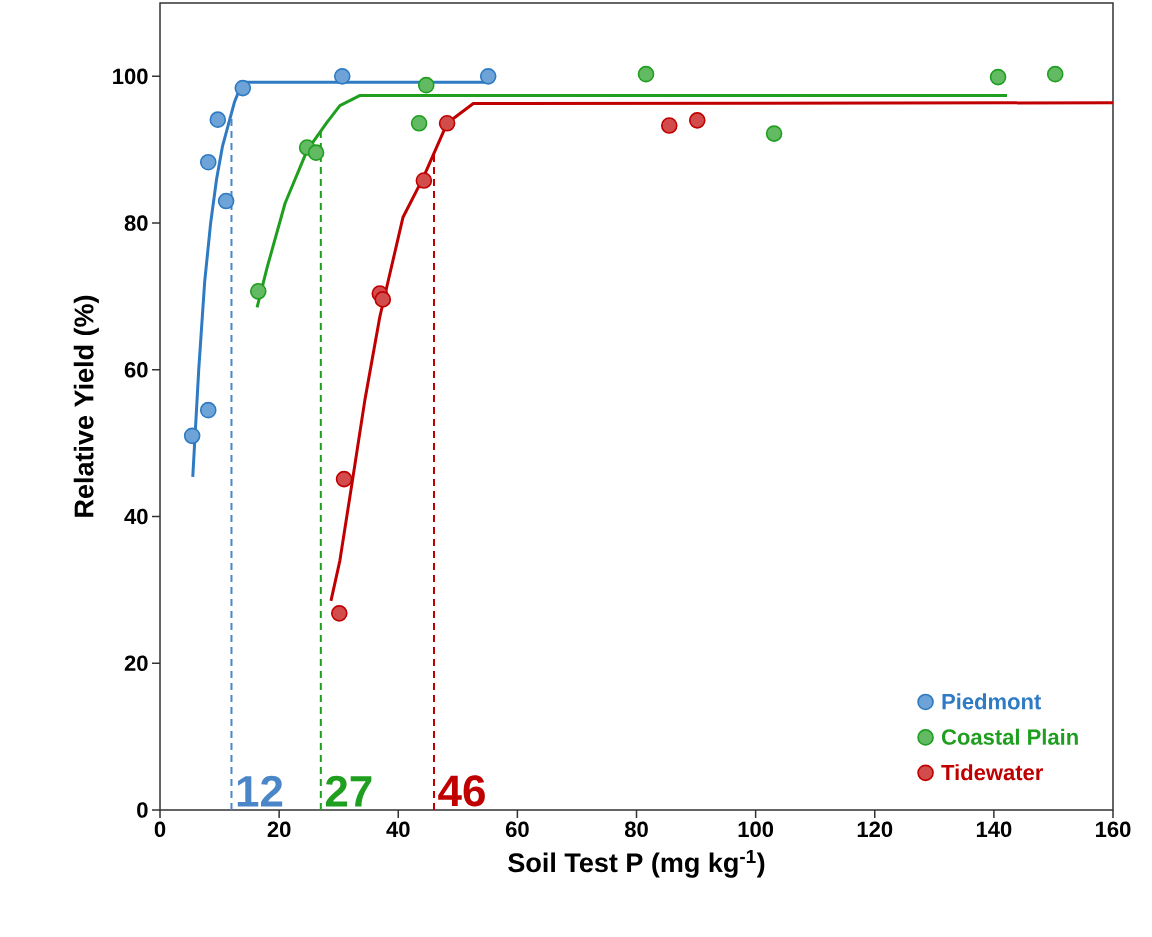 The height and width of the screenshot is (937, 1152). Describe the element at coordinates (160, 829) in the screenshot. I see `x-tick-label: 0` at that location.